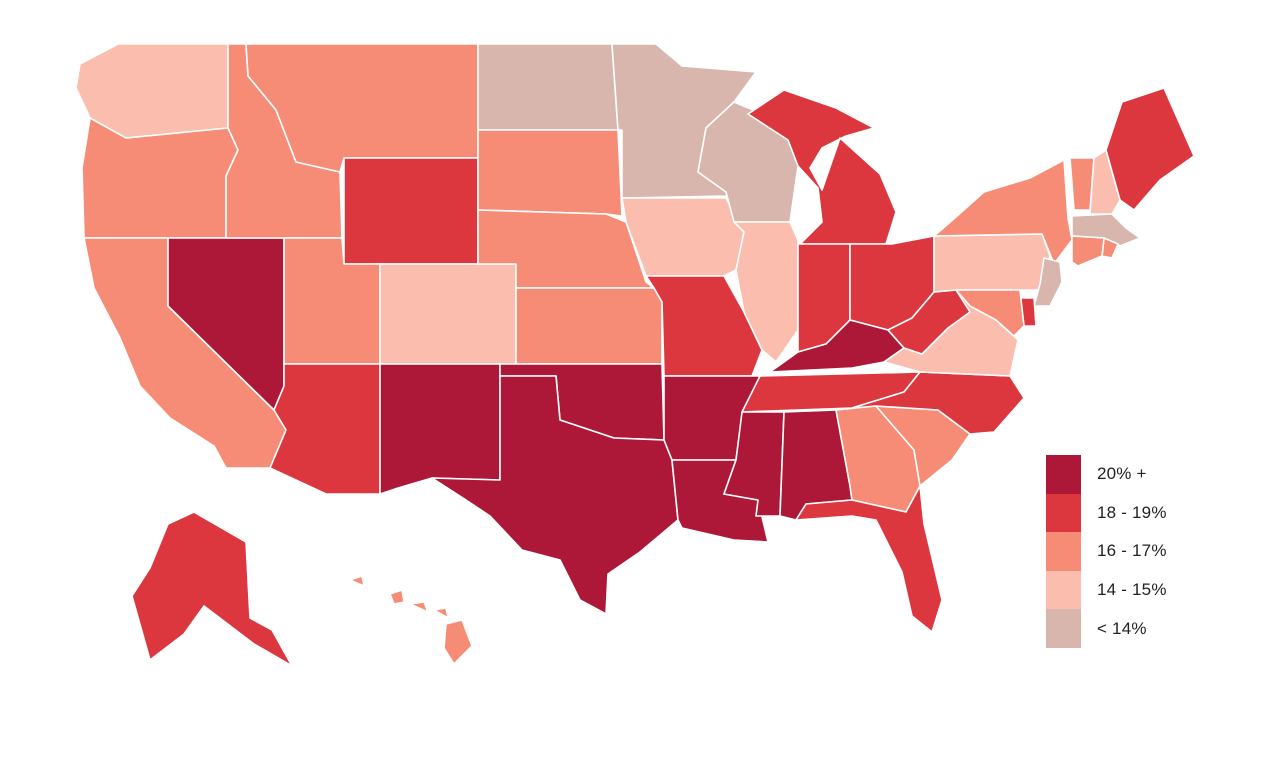  What do you see at coordinates (325, 429) in the screenshot?
I see `state-arizona` at bounding box center [325, 429].